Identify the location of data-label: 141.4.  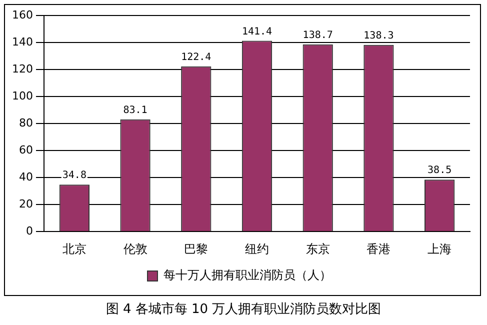
(257, 32).